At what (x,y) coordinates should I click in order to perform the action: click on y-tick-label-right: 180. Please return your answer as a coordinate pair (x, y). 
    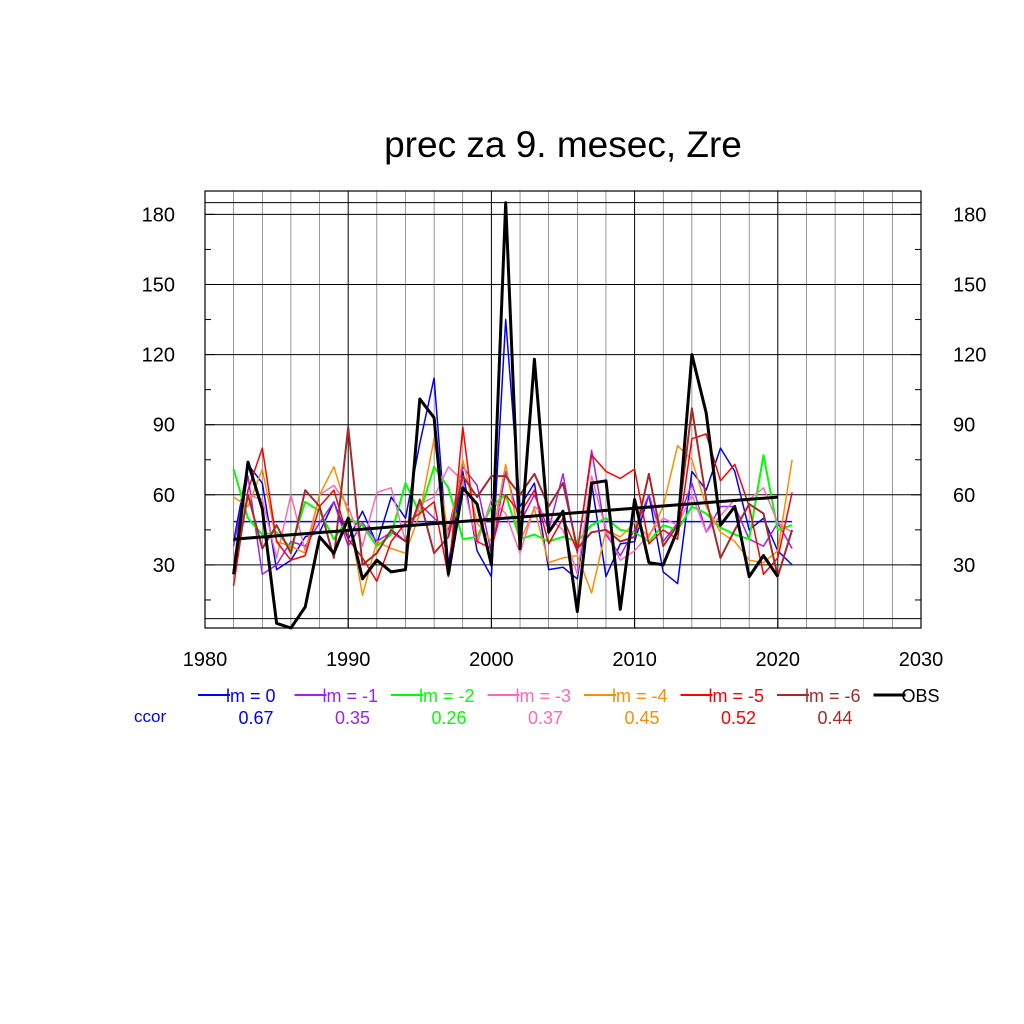
    Looking at the image, I should click on (969, 215).